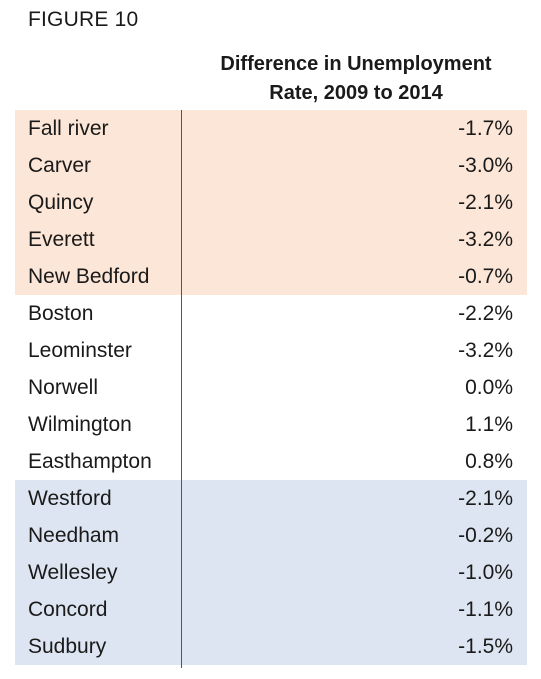  I want to click on city-name: Quincy, so click(61, 202).